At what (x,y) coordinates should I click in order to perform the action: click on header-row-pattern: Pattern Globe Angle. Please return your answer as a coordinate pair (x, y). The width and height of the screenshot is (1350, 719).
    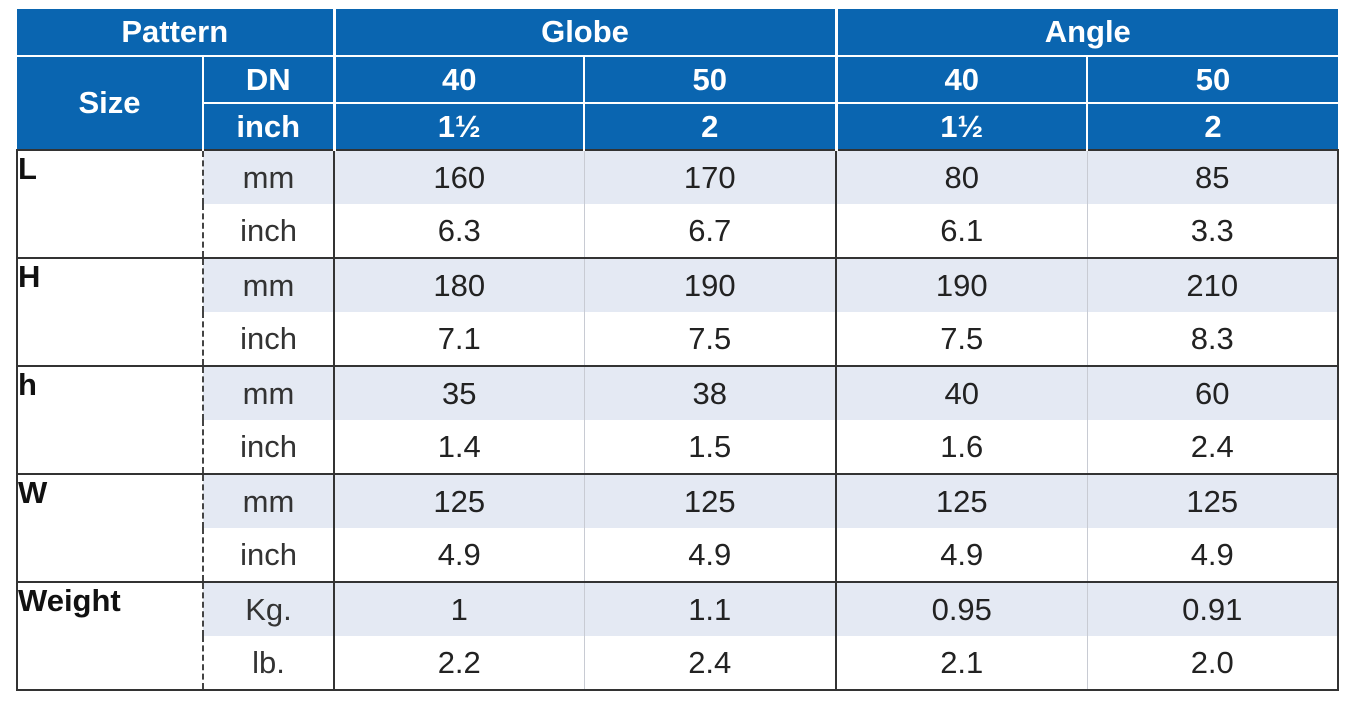
    Looking at the image, I should click on (677, 33).